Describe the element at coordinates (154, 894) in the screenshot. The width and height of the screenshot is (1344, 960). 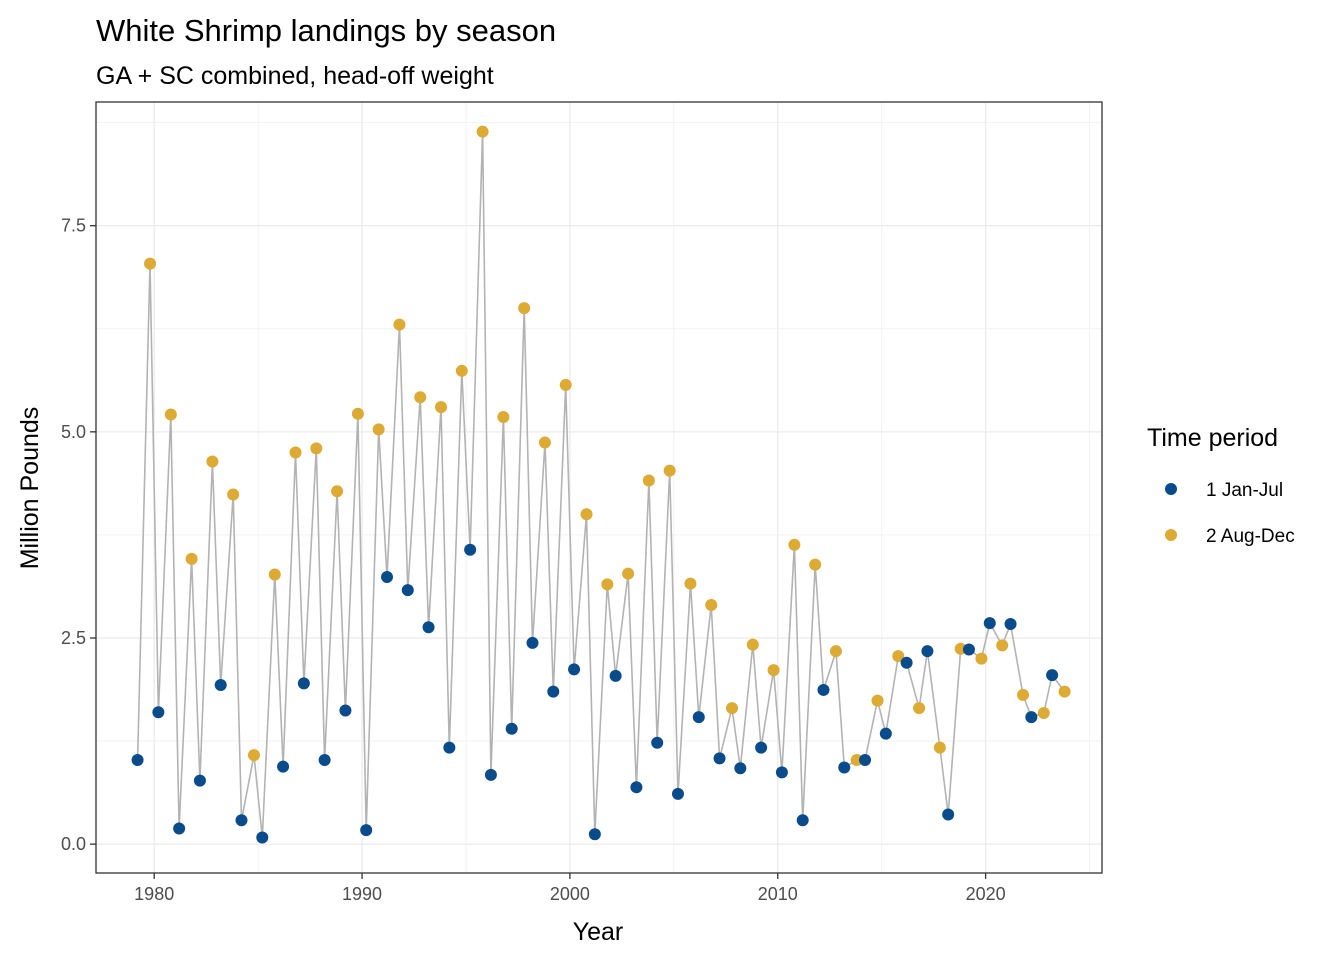
I see `x-tick-label: 1980` at that location.